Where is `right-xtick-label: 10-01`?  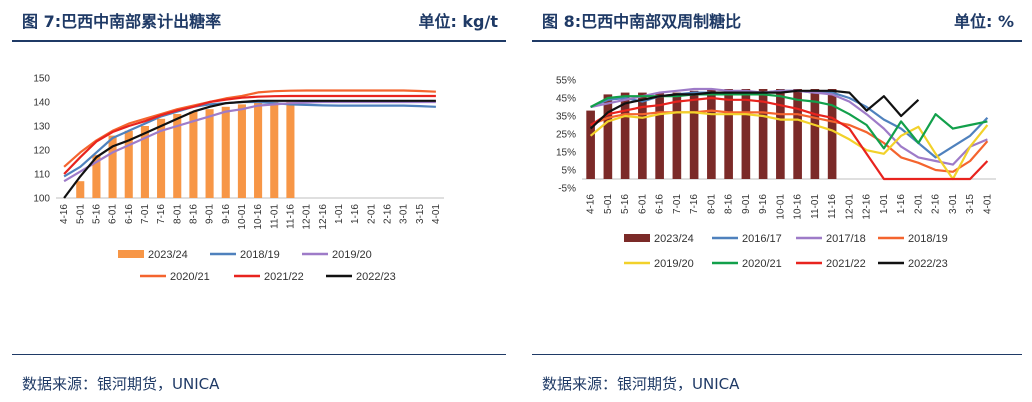
right-xtick-label: 10-01 is located at coordinates (780, 207).